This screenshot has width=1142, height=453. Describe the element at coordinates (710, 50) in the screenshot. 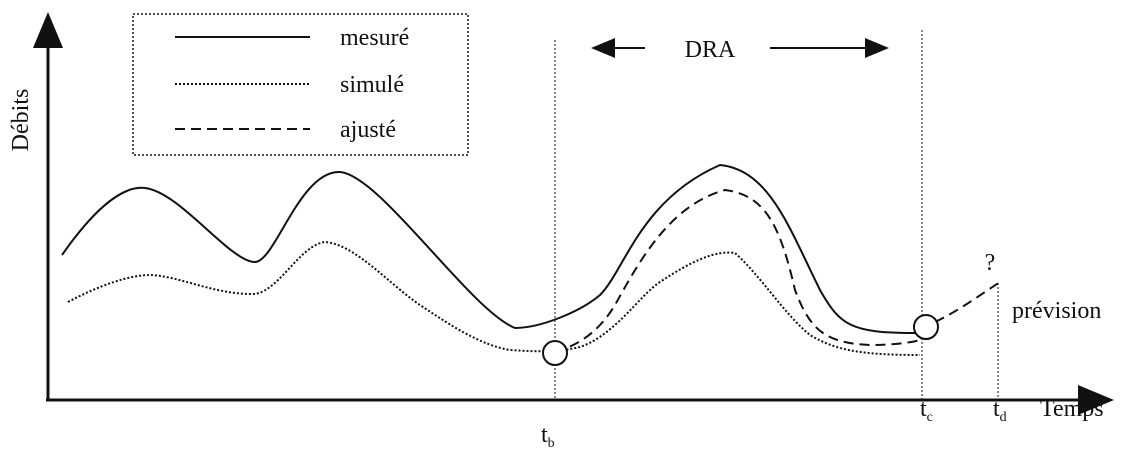

I see `dra-label: DRA` at that location.